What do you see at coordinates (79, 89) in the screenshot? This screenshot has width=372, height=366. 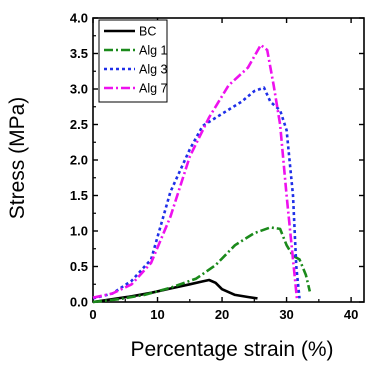 I see `y-tick-label: 3.0` at bounding box center [79, 89].